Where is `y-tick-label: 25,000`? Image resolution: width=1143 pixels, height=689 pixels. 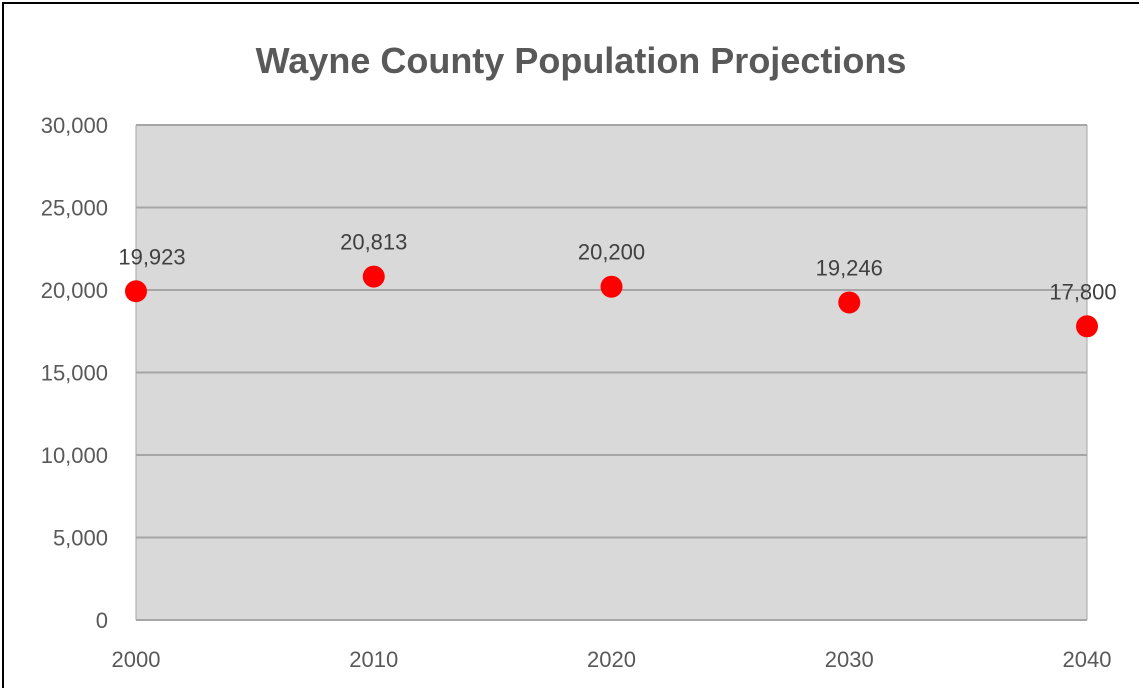
y-tick-label: 25,000 is located at coordinates (74, 208).